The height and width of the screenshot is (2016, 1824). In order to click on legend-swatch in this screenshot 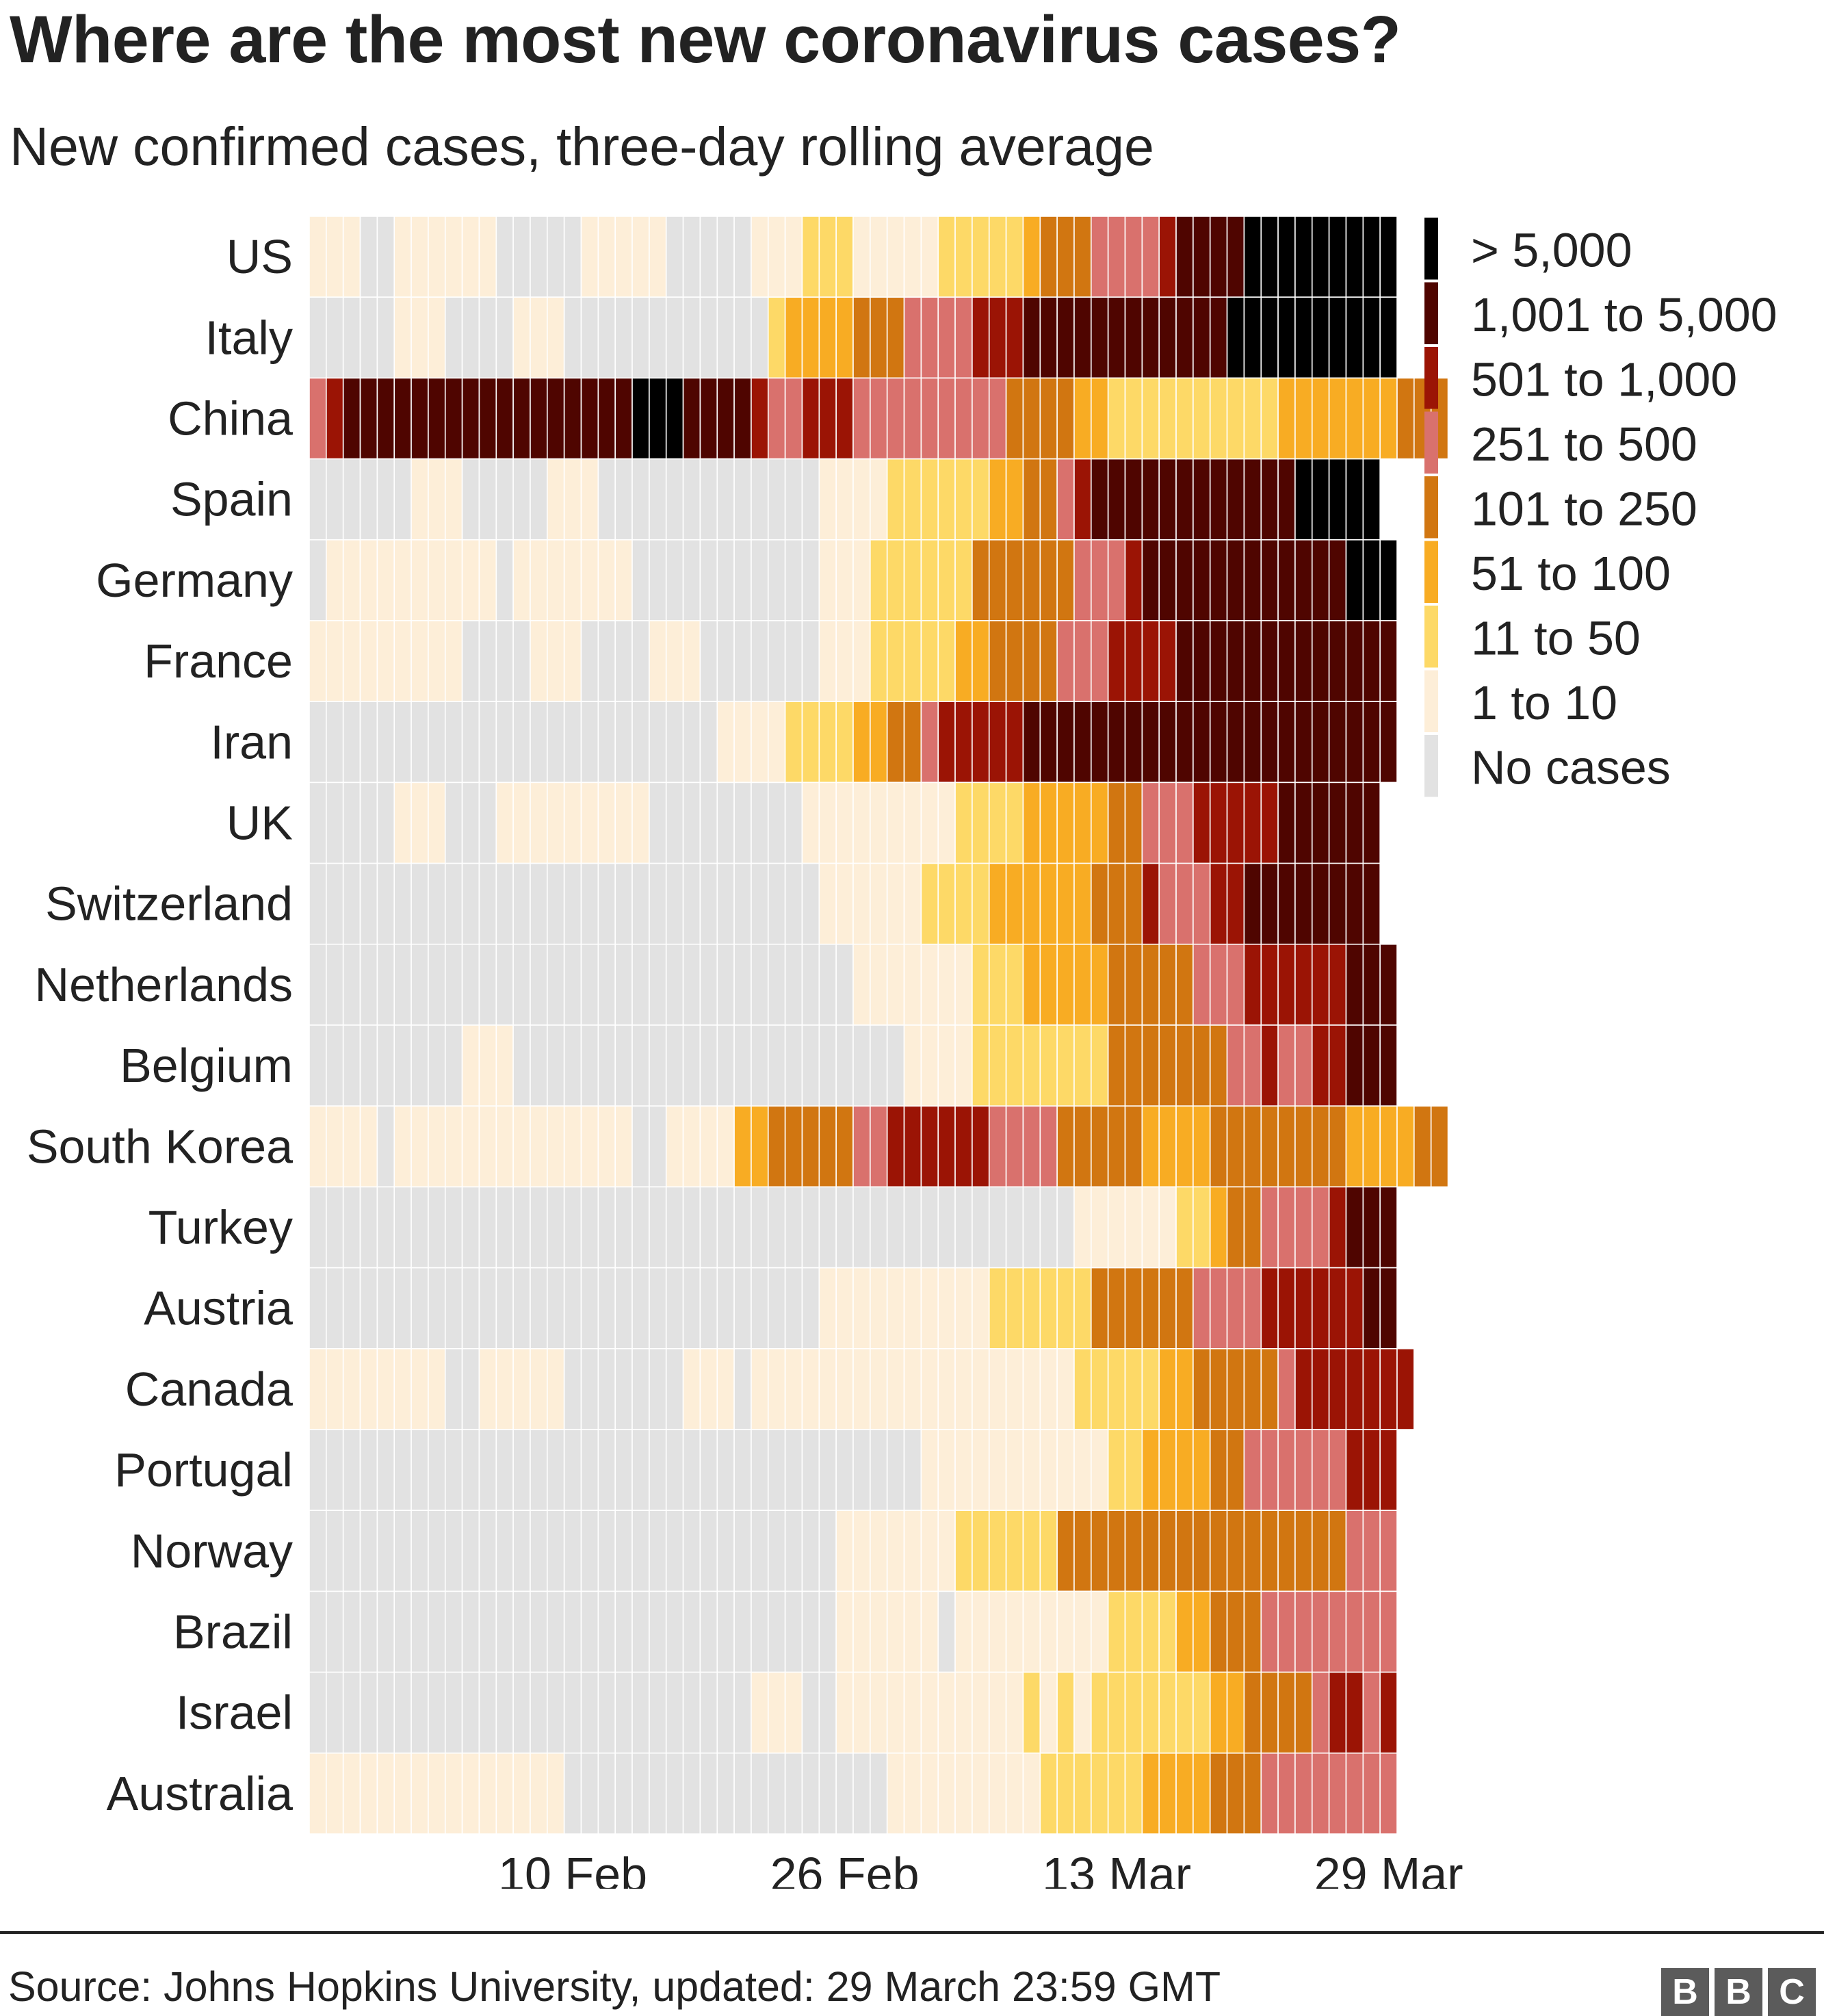, I will do `click(1431, 637)`.